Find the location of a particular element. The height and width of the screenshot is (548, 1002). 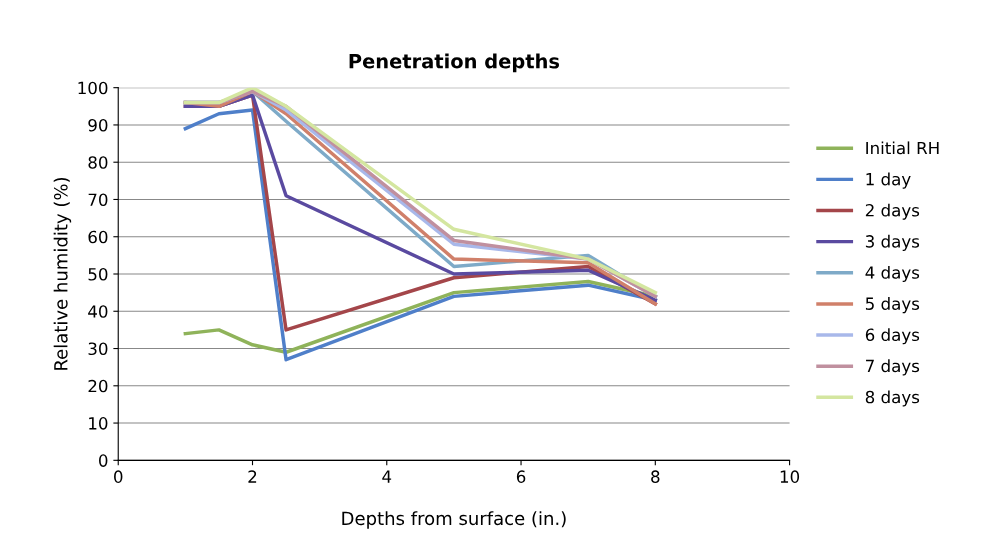

x-tick-label: 0 is located at coordinates (118, 476).